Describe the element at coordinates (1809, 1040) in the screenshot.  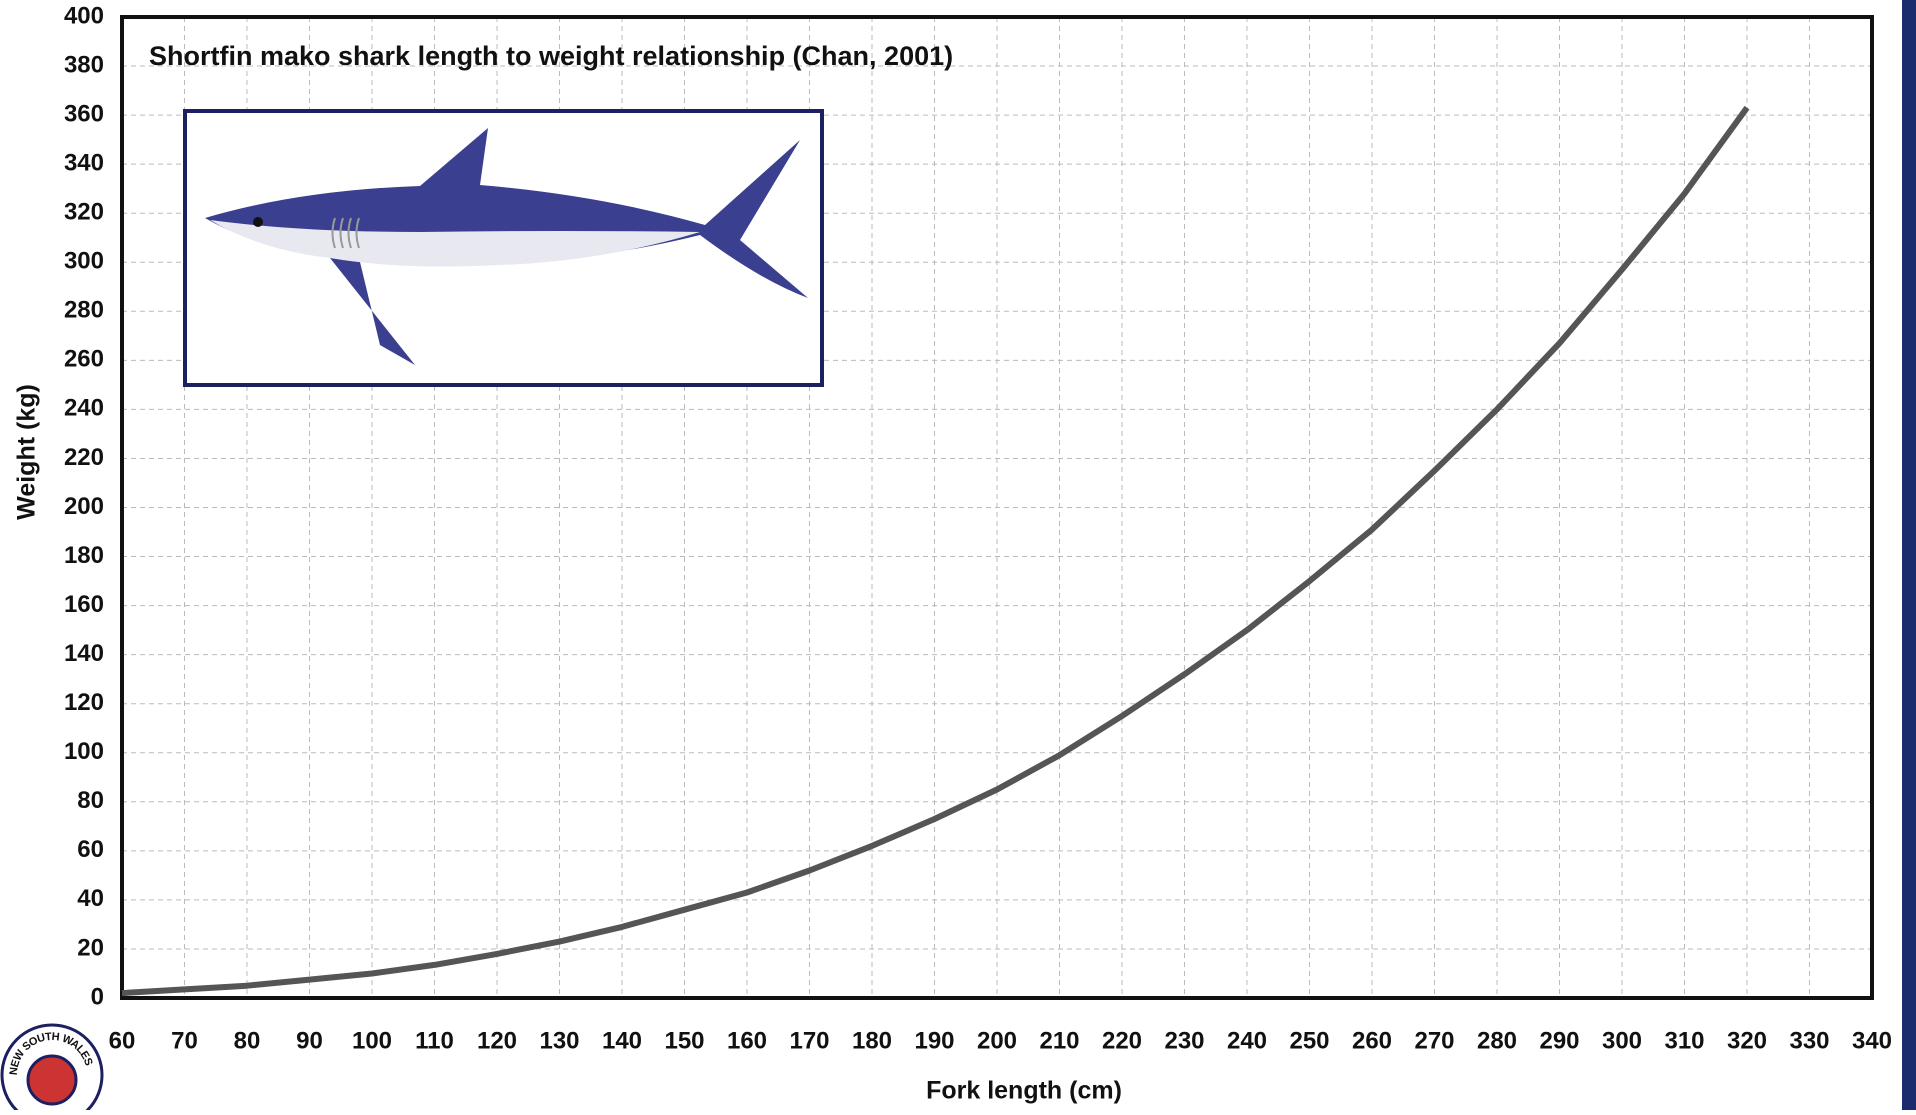
I see `x-tick-label: 330` at that location.